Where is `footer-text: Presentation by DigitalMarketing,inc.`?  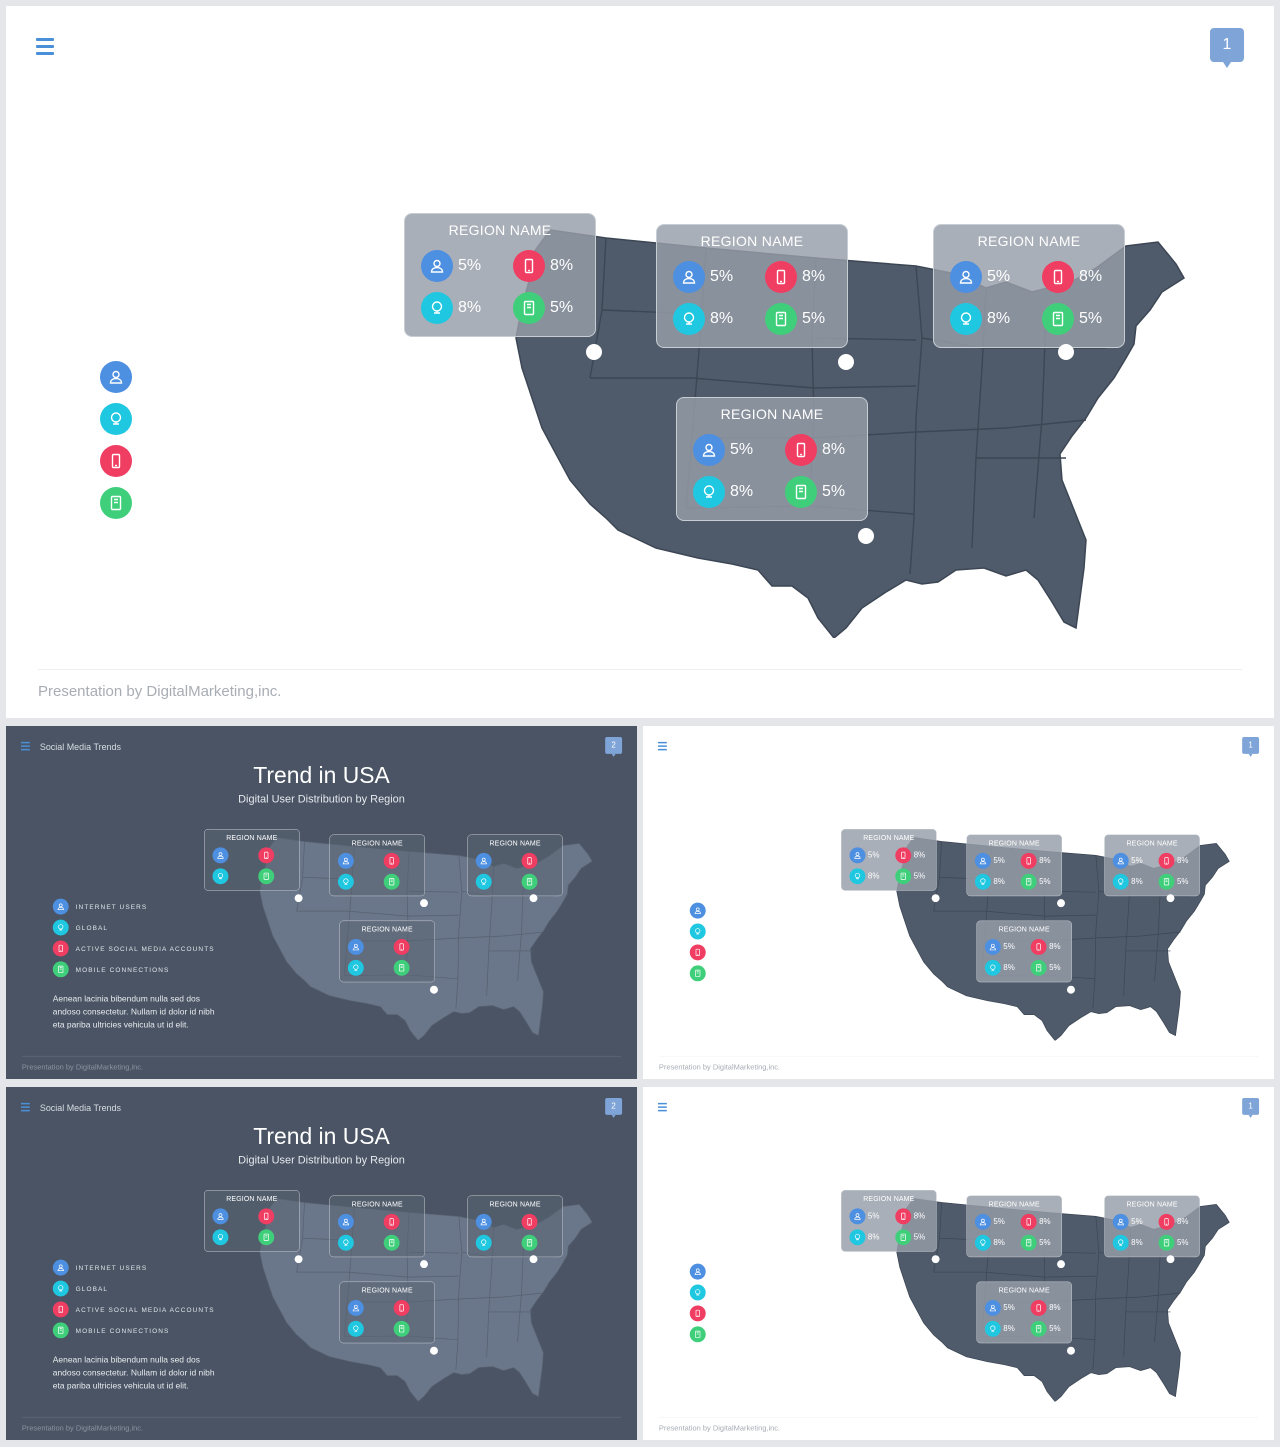
footer-text: Presentation by DigitalMarketing,inc. is located at coordinates (82, 1067).